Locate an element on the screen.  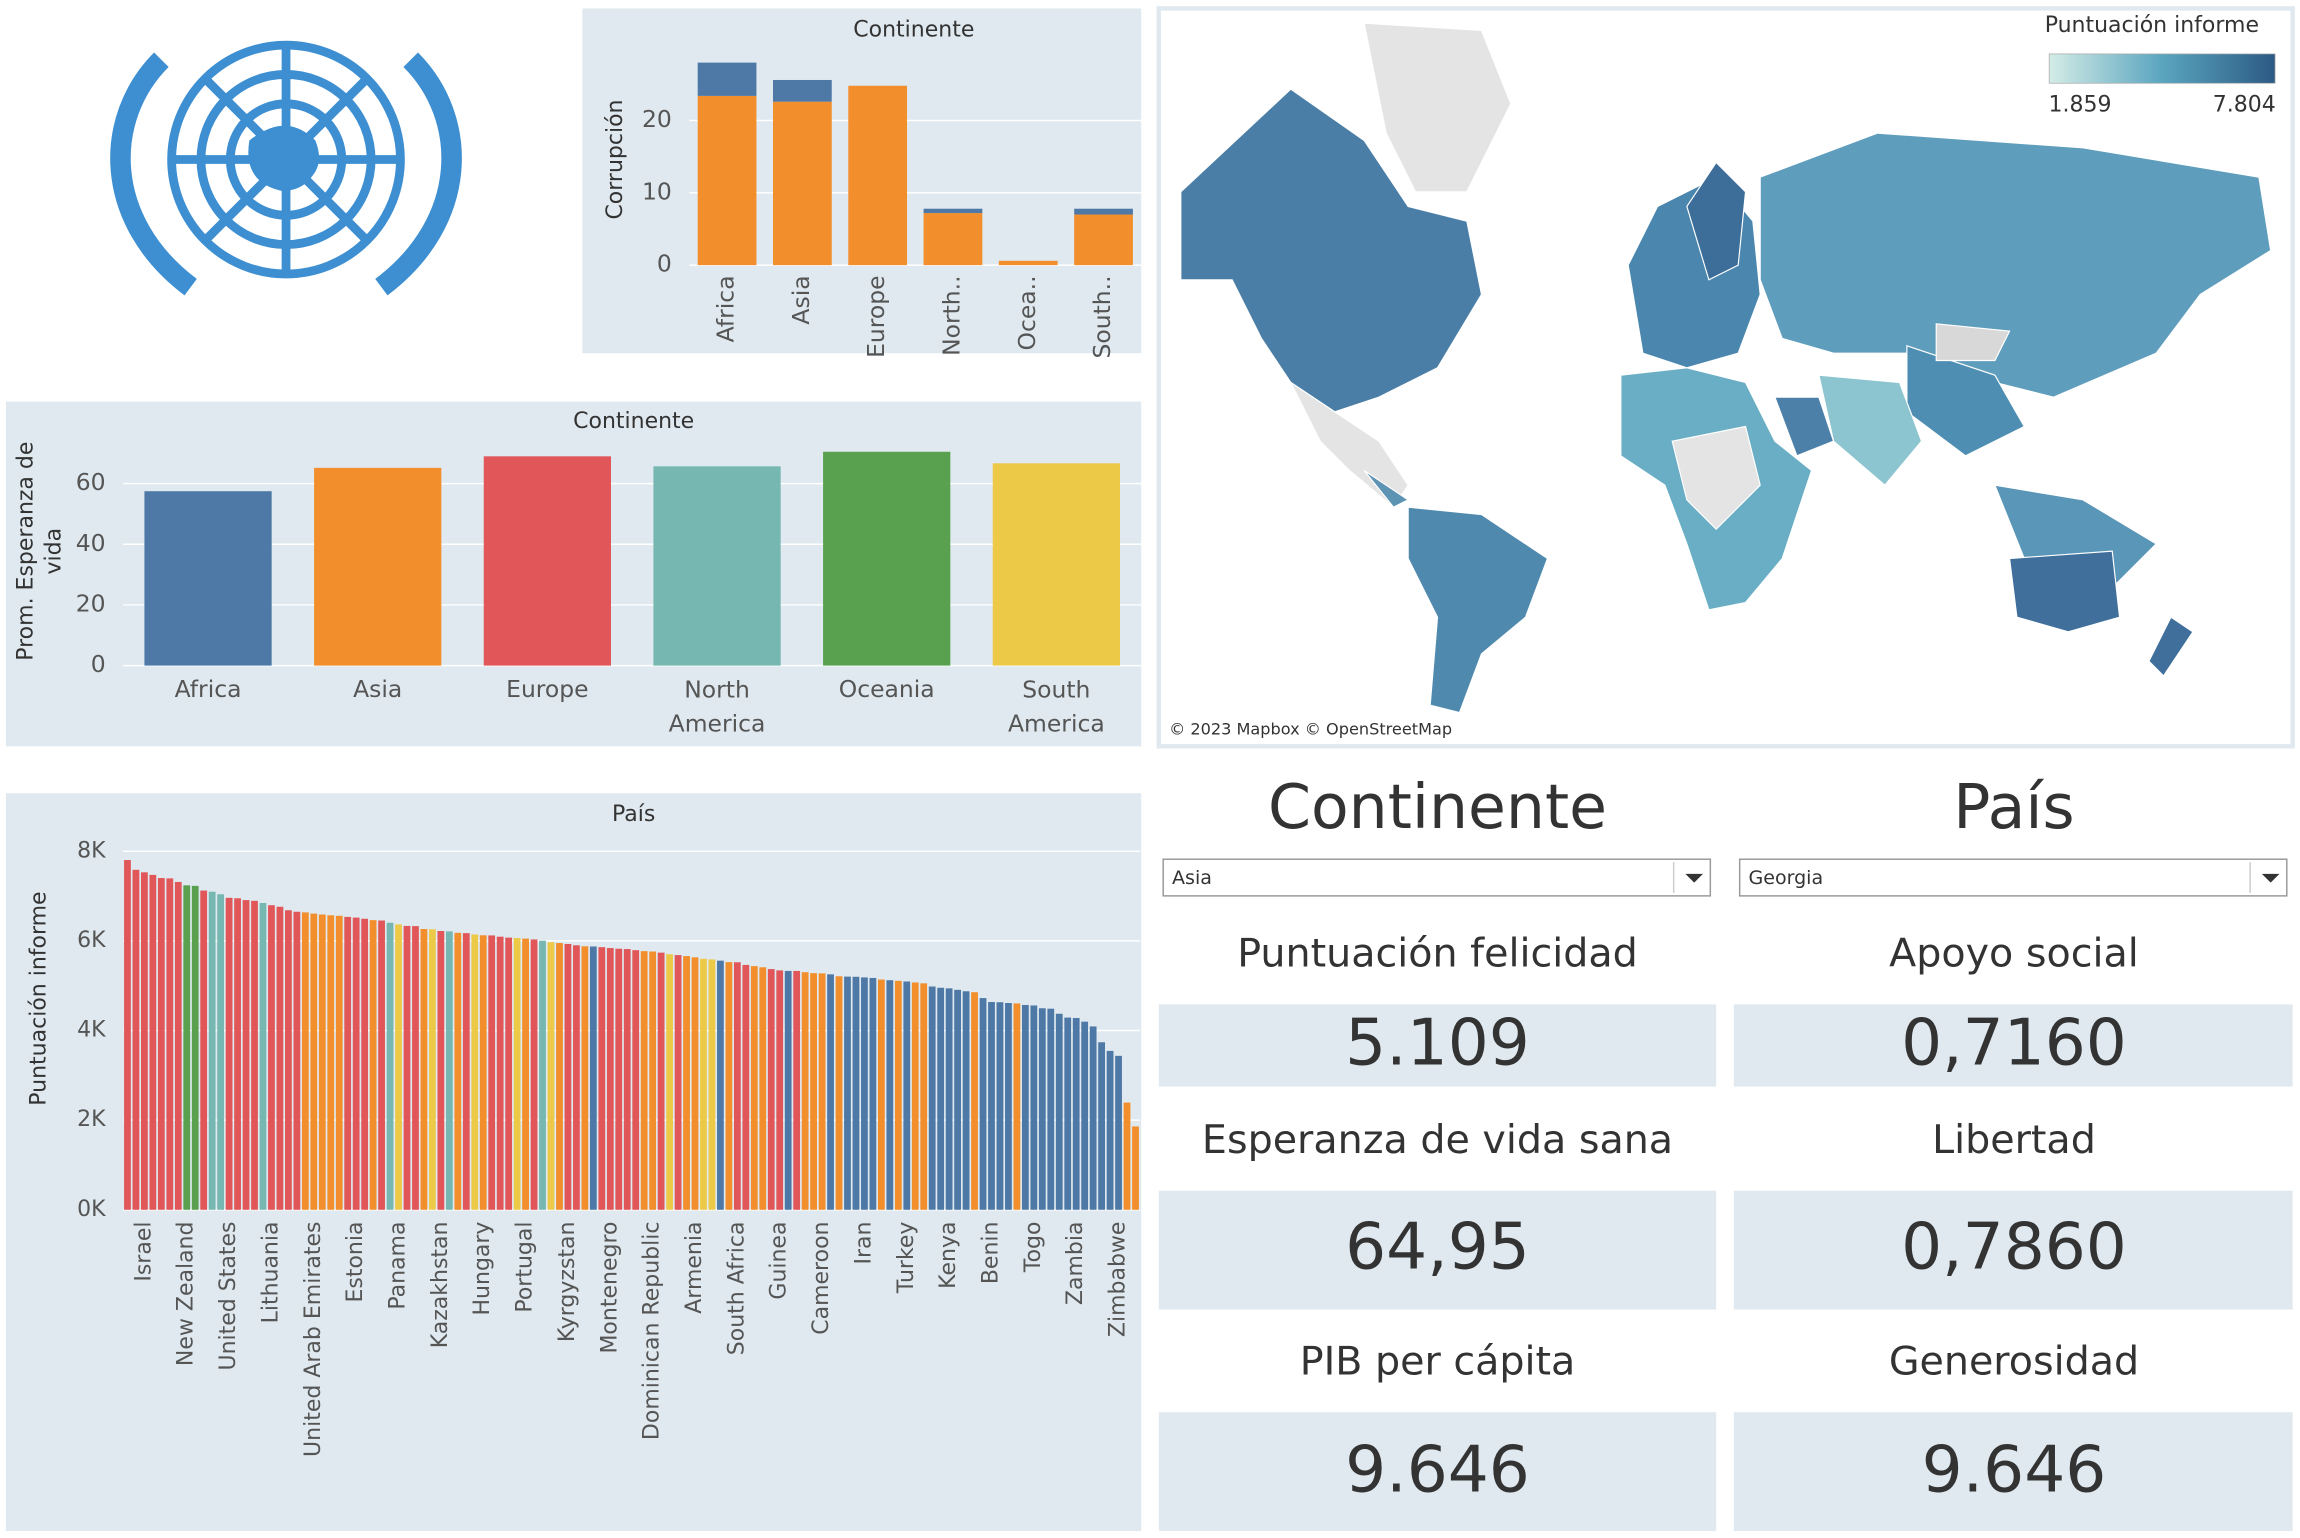
filter-title: Continente is located at coordinates (1437, 807).